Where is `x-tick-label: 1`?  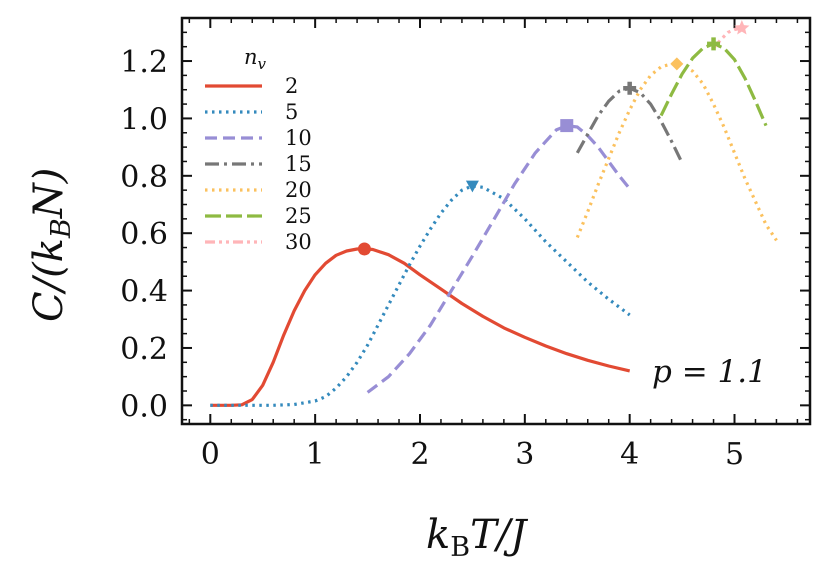 x-tick-label: 1 is located at coordinates (315, 454).